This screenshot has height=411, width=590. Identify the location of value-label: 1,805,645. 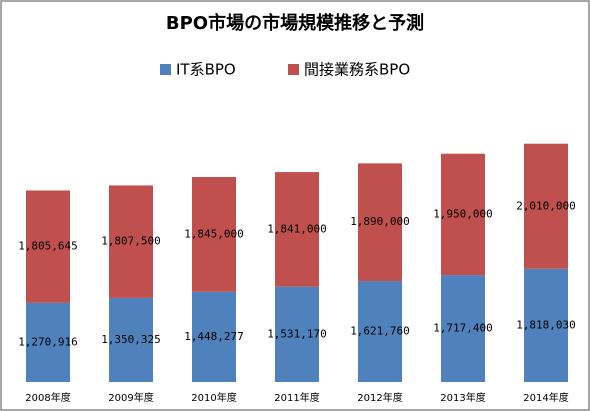
(48, 246).